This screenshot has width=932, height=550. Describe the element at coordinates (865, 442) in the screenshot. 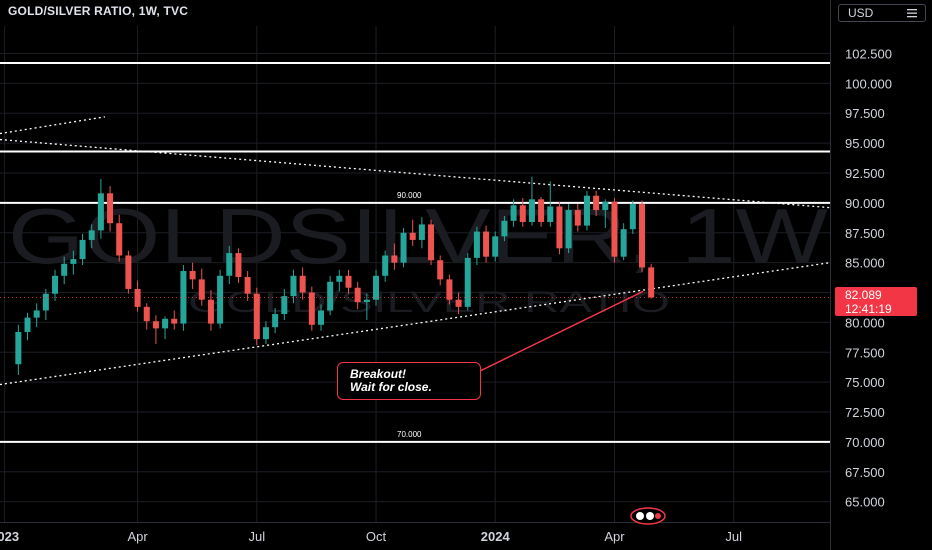

I see `price-tick-label: 70.000` at that location.